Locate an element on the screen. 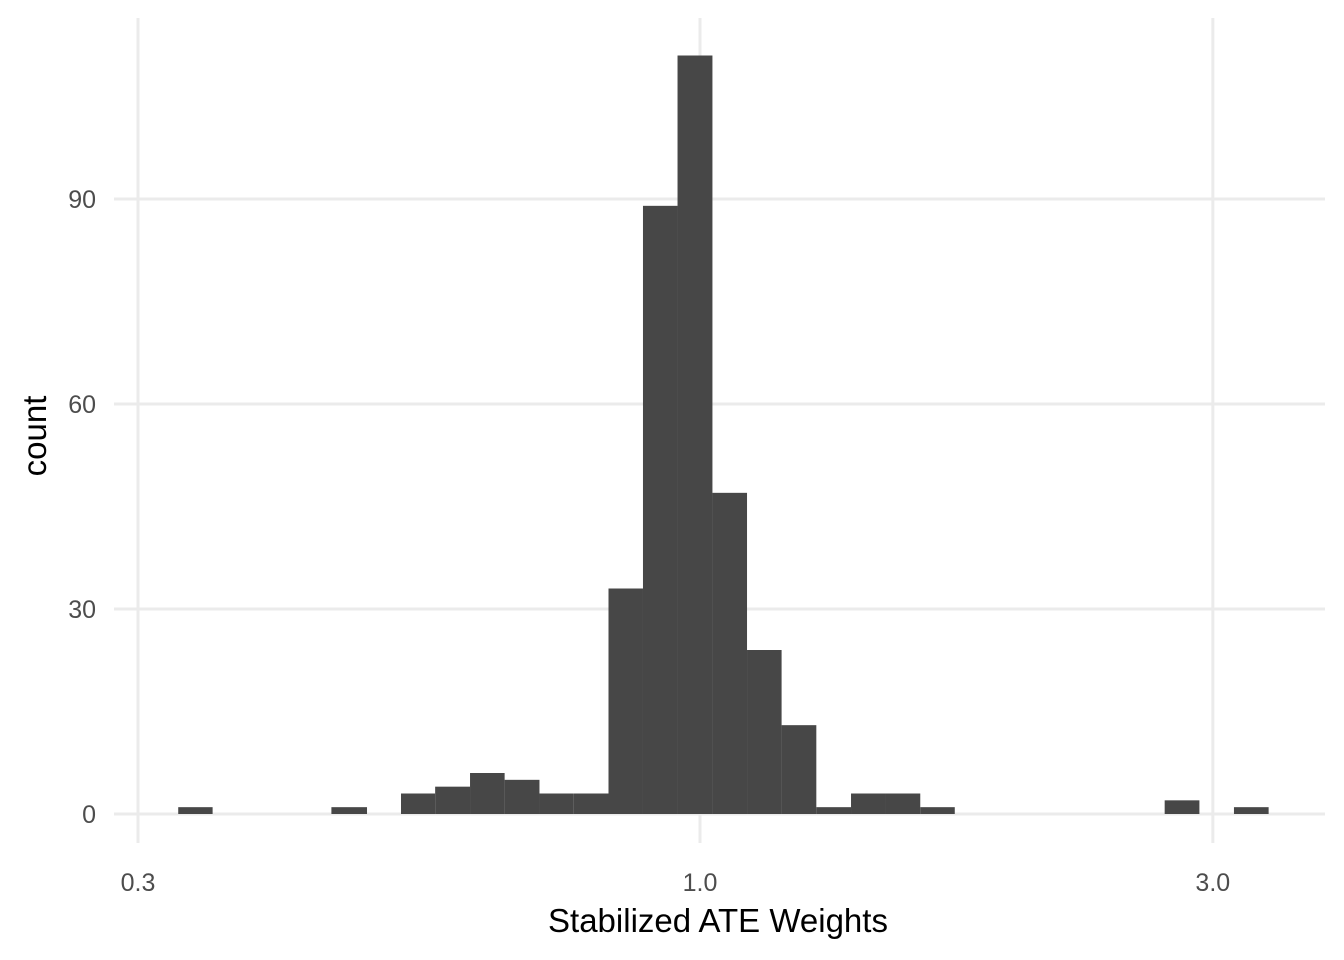 Image resolution: width=1344 pixels, height=960 pixels. y-axis-title: count is located at coordinates (34, 436).